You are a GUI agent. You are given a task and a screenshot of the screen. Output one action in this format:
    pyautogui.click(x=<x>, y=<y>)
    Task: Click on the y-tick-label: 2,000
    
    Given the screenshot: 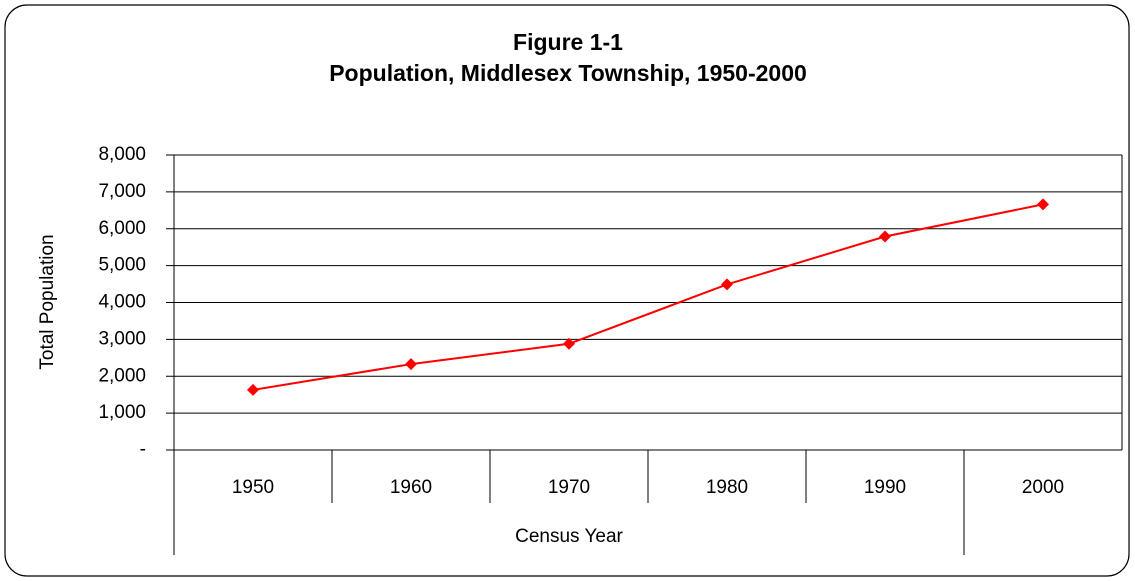 What is the action you would take?
    pyautogui.click(x=122, y=375)
    